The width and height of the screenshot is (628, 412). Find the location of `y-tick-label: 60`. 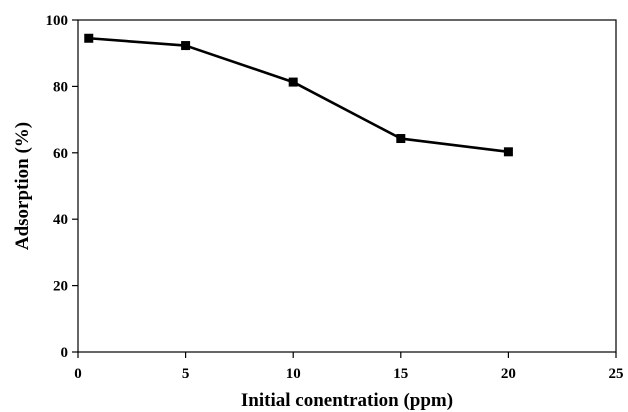

y-tick-label: 60 is located at coordinates (60, 154).